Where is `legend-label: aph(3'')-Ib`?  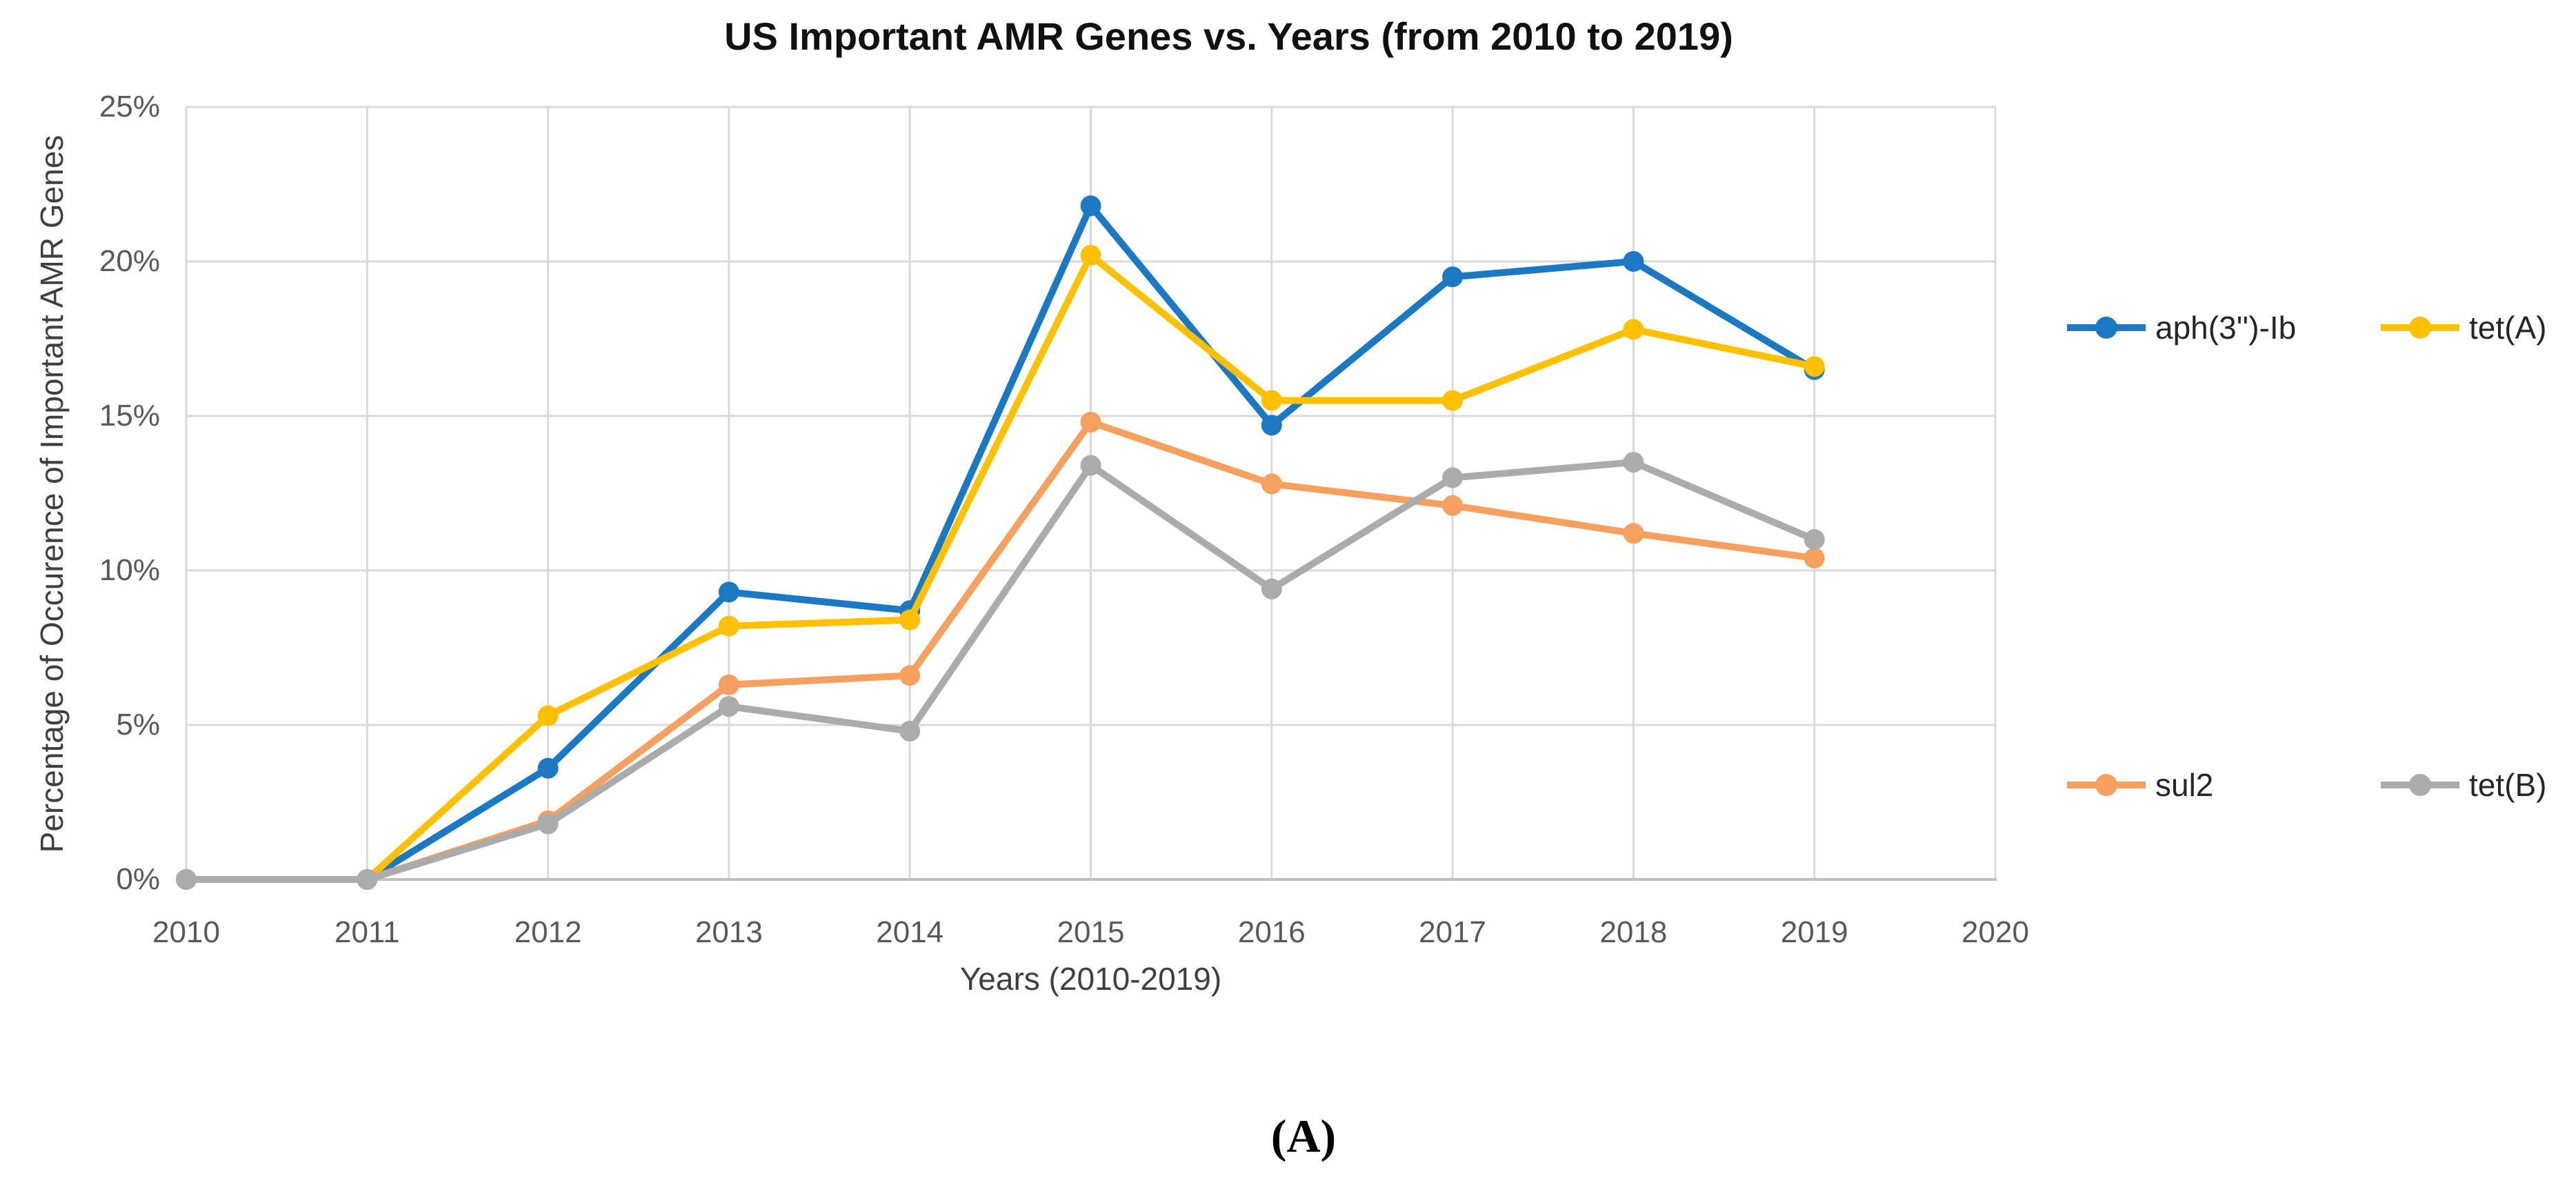
legend-label: aph(3'')-Ib is located at coordinates (2226, 328).